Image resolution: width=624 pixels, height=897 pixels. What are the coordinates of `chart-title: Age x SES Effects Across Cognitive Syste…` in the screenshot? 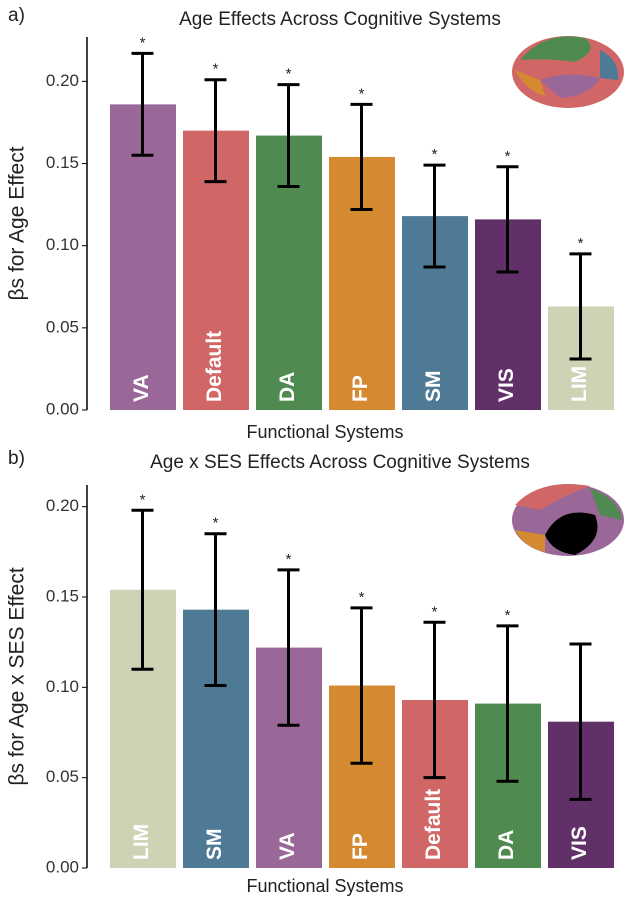 It's located at (340, 462).